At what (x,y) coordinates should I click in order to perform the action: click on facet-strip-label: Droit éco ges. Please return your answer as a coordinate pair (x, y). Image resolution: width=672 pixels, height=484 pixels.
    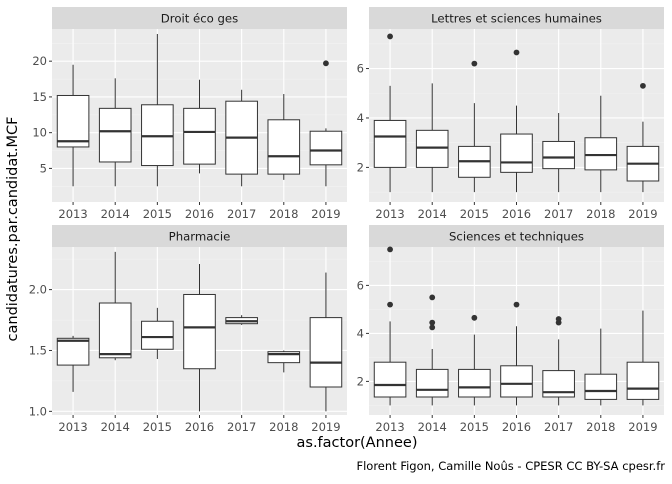
    Looking at the image, I should click on (199, 19).